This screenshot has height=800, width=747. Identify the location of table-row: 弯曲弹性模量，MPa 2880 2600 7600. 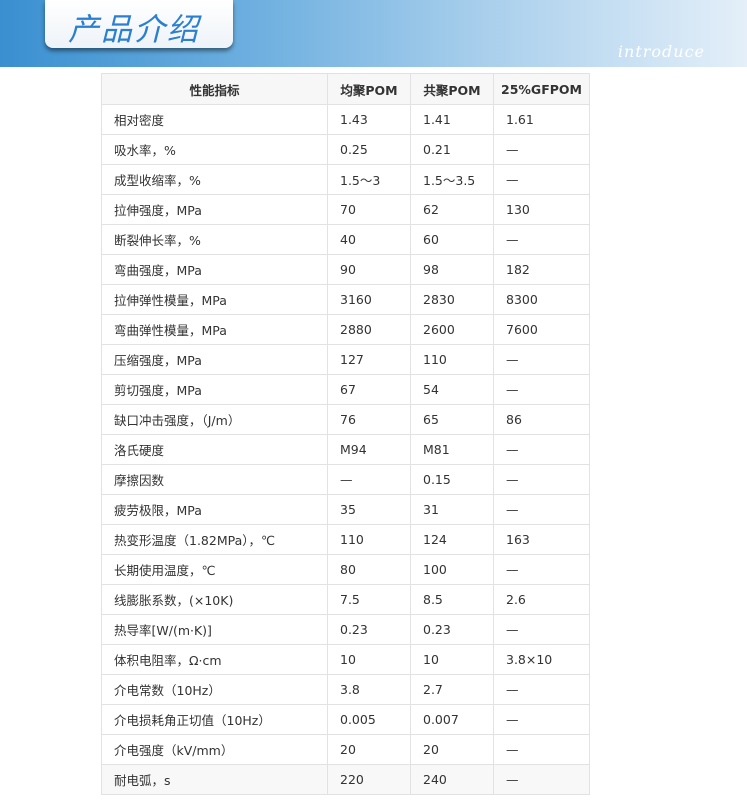
(345, 329).